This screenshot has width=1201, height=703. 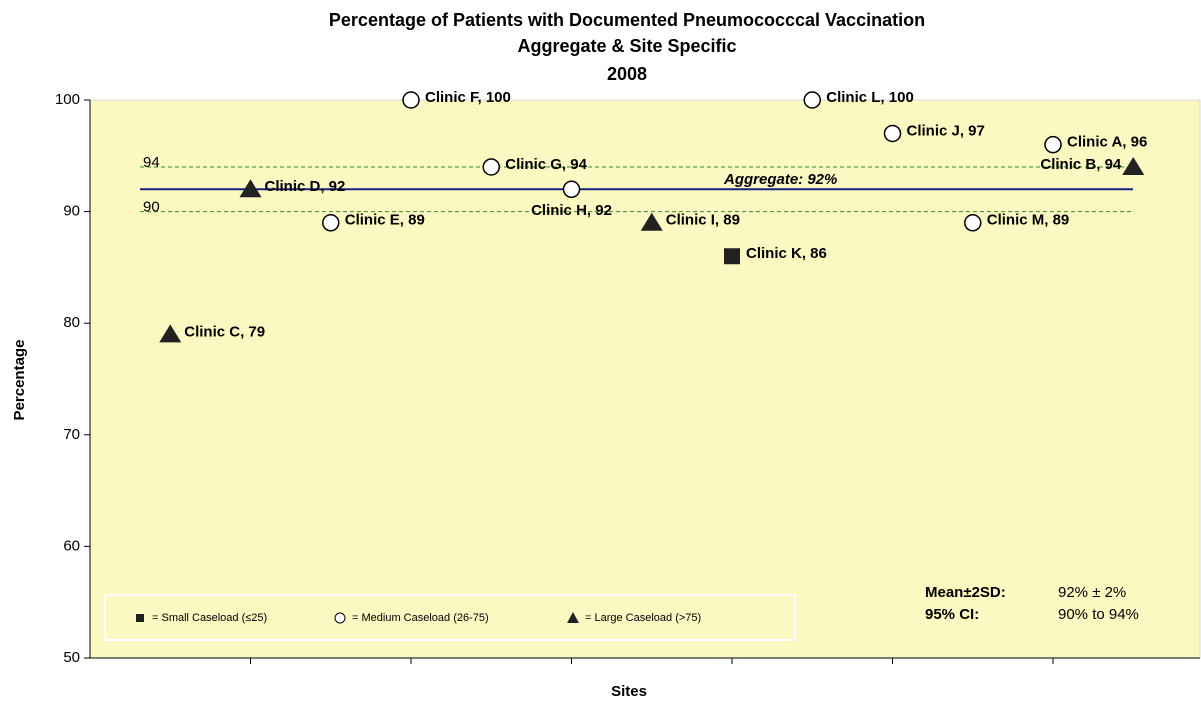 I want to click on y-tick-label: 90, so click(x=71, y=211).